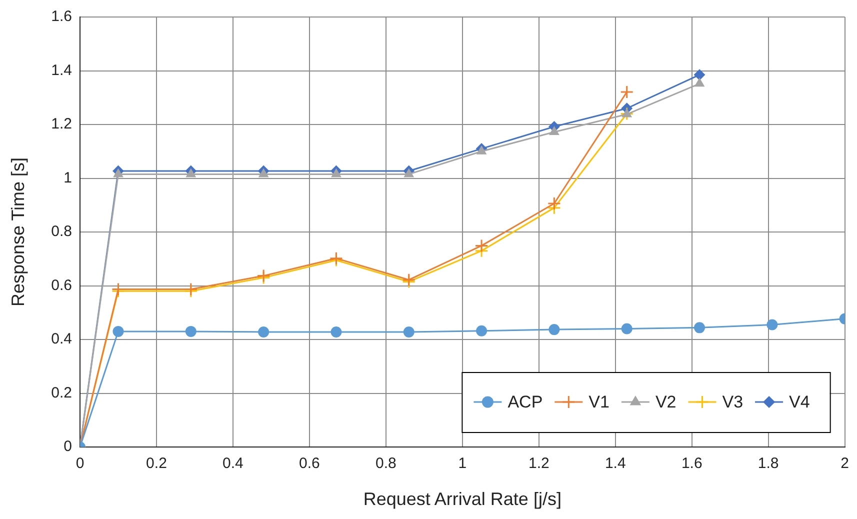 Image resolution: width=857 pixels, height=519 pixels. What do you see at coordinates (61, 124) in the screenshot?
I see `y-tick-label: 1.2` at bounding box center [61, 124].